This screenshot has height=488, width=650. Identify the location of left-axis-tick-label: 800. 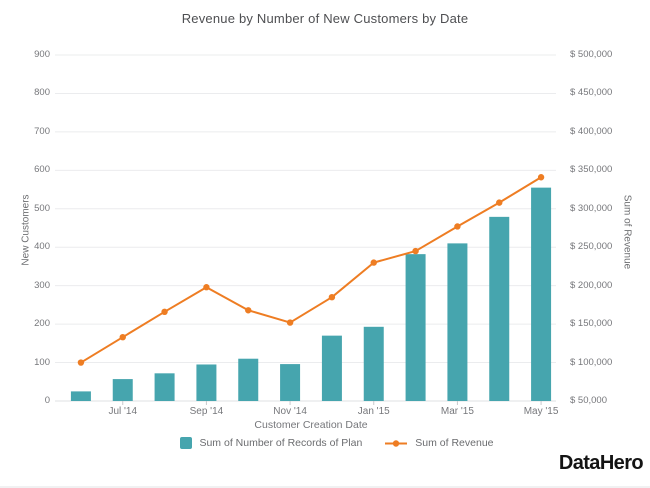
(42, 93).